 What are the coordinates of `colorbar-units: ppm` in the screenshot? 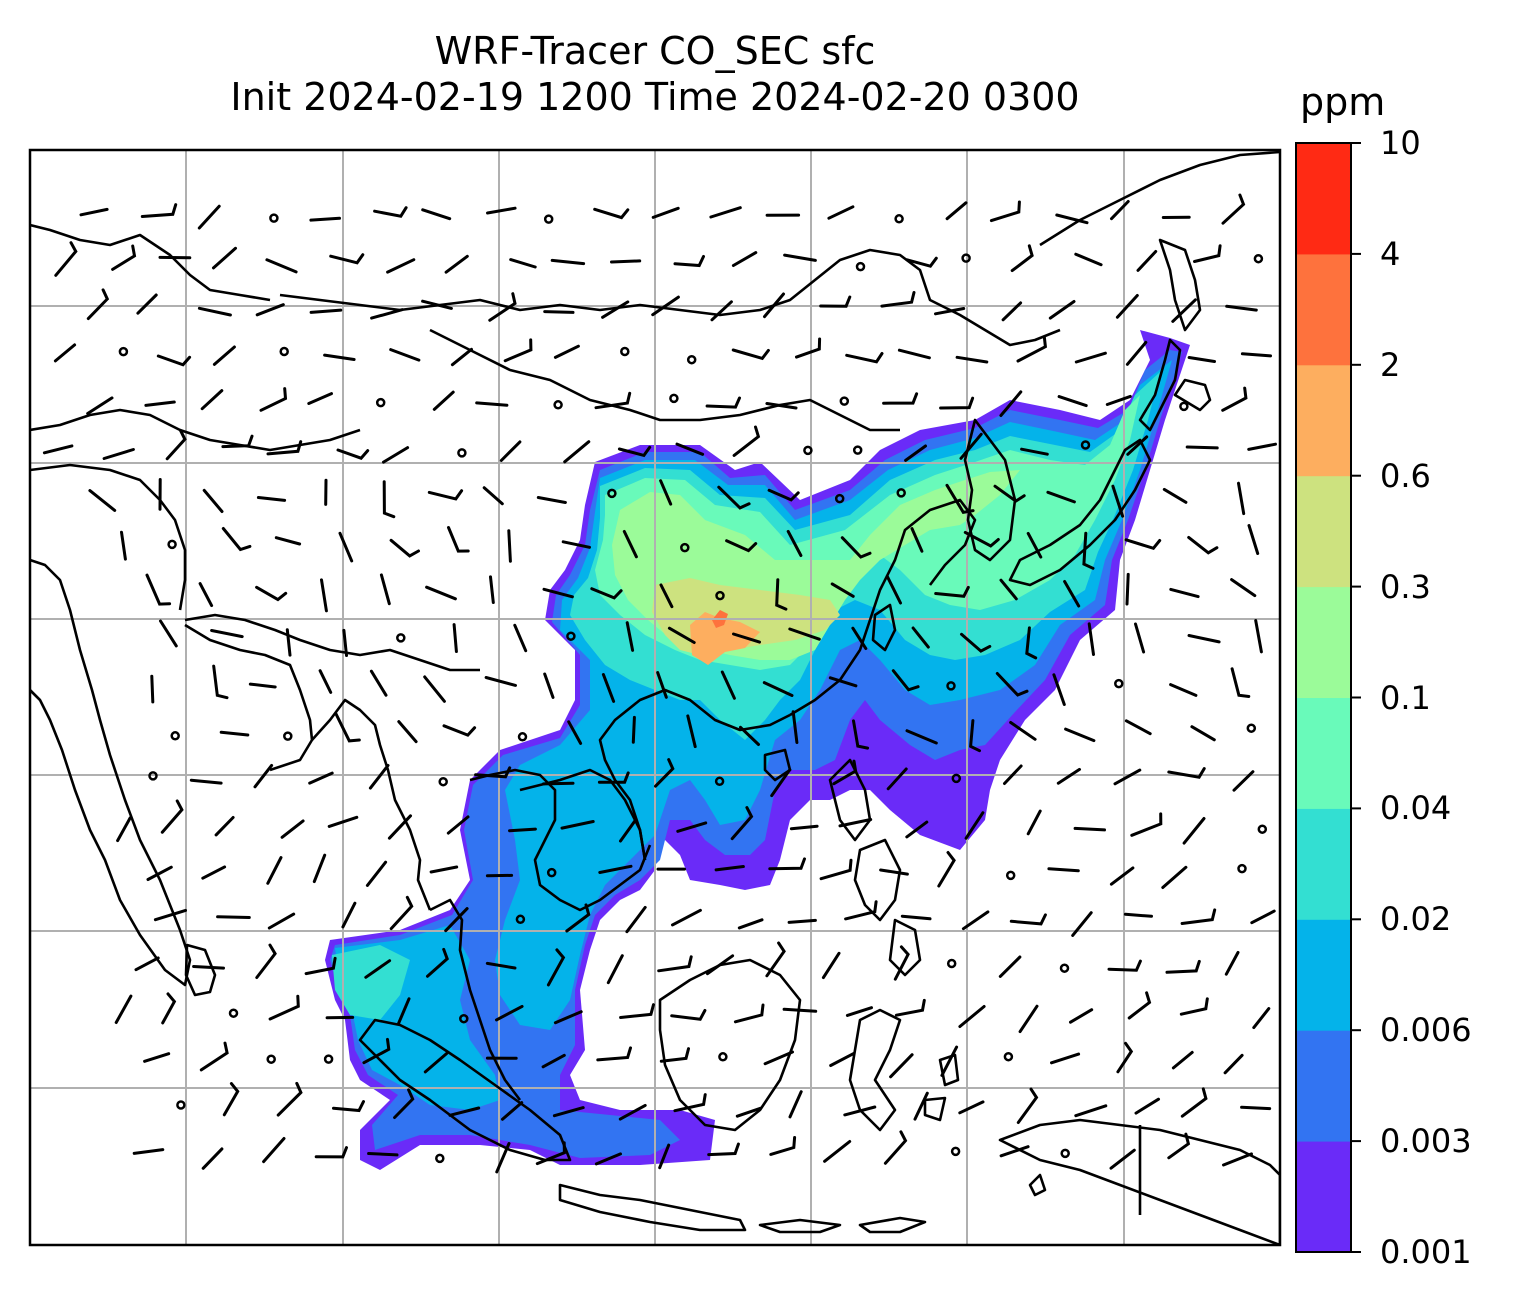 It's located at (1343, 102).